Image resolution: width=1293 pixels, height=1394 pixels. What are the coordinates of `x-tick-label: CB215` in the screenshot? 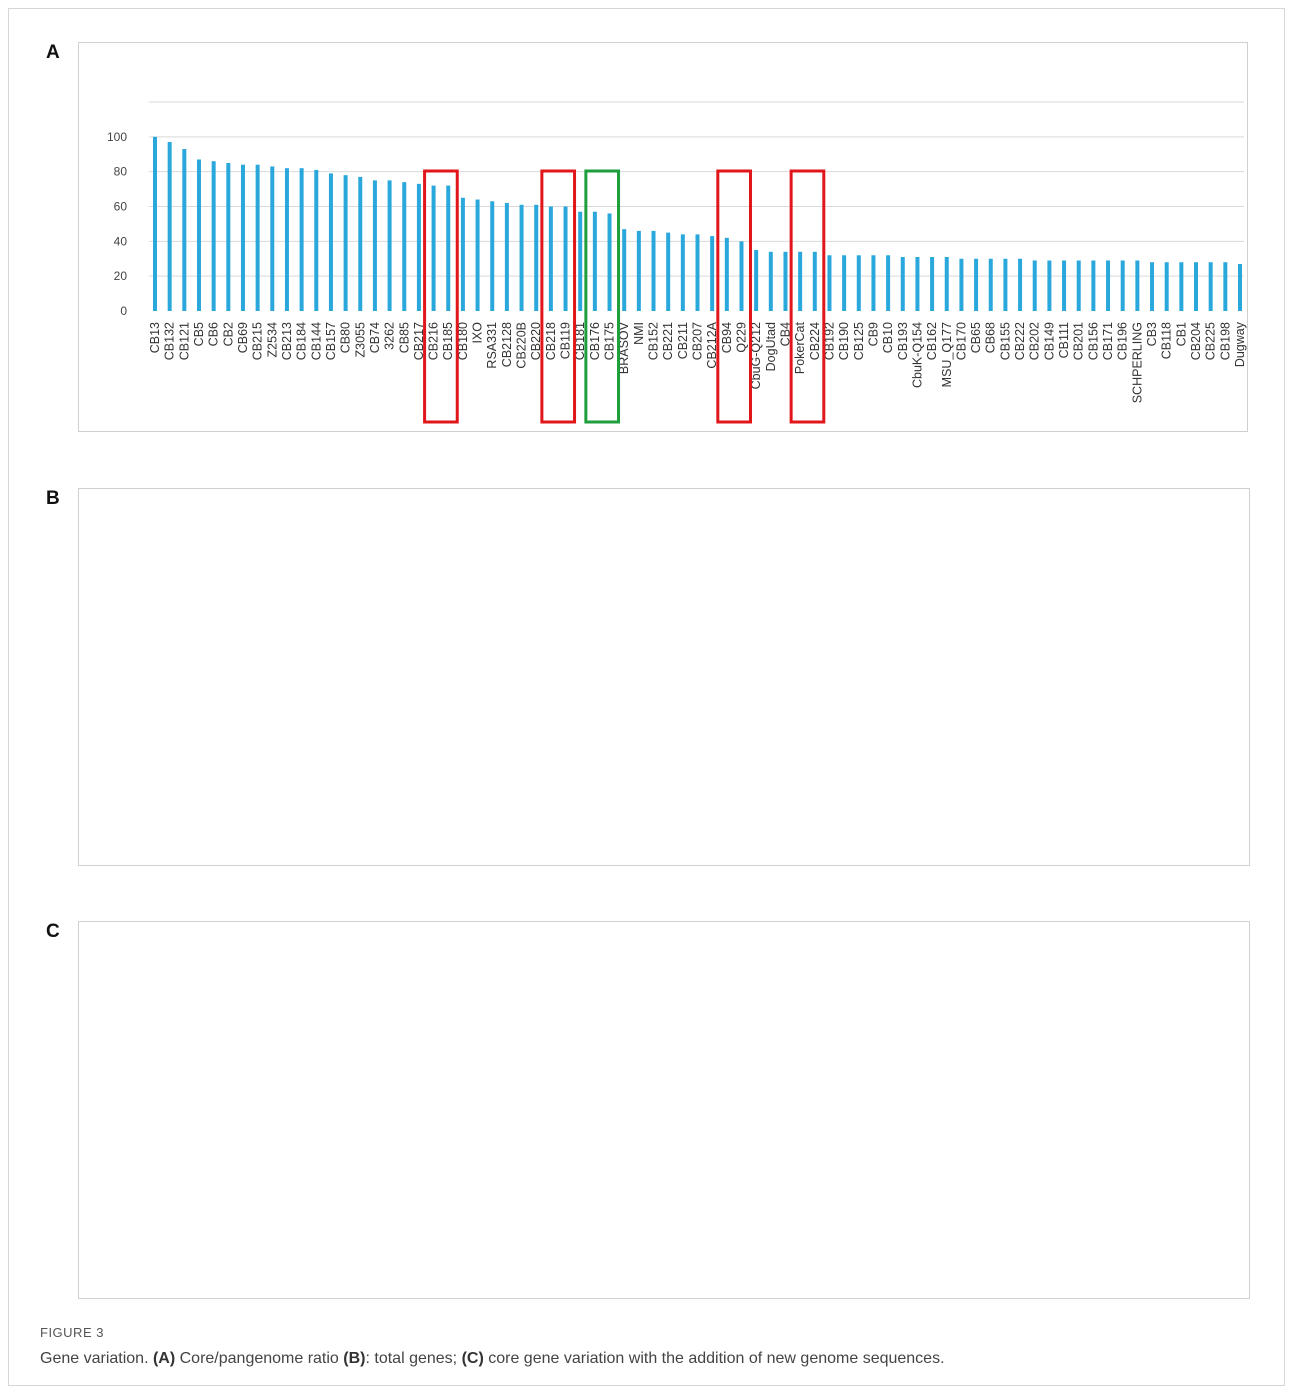 It's located at (258, 341).